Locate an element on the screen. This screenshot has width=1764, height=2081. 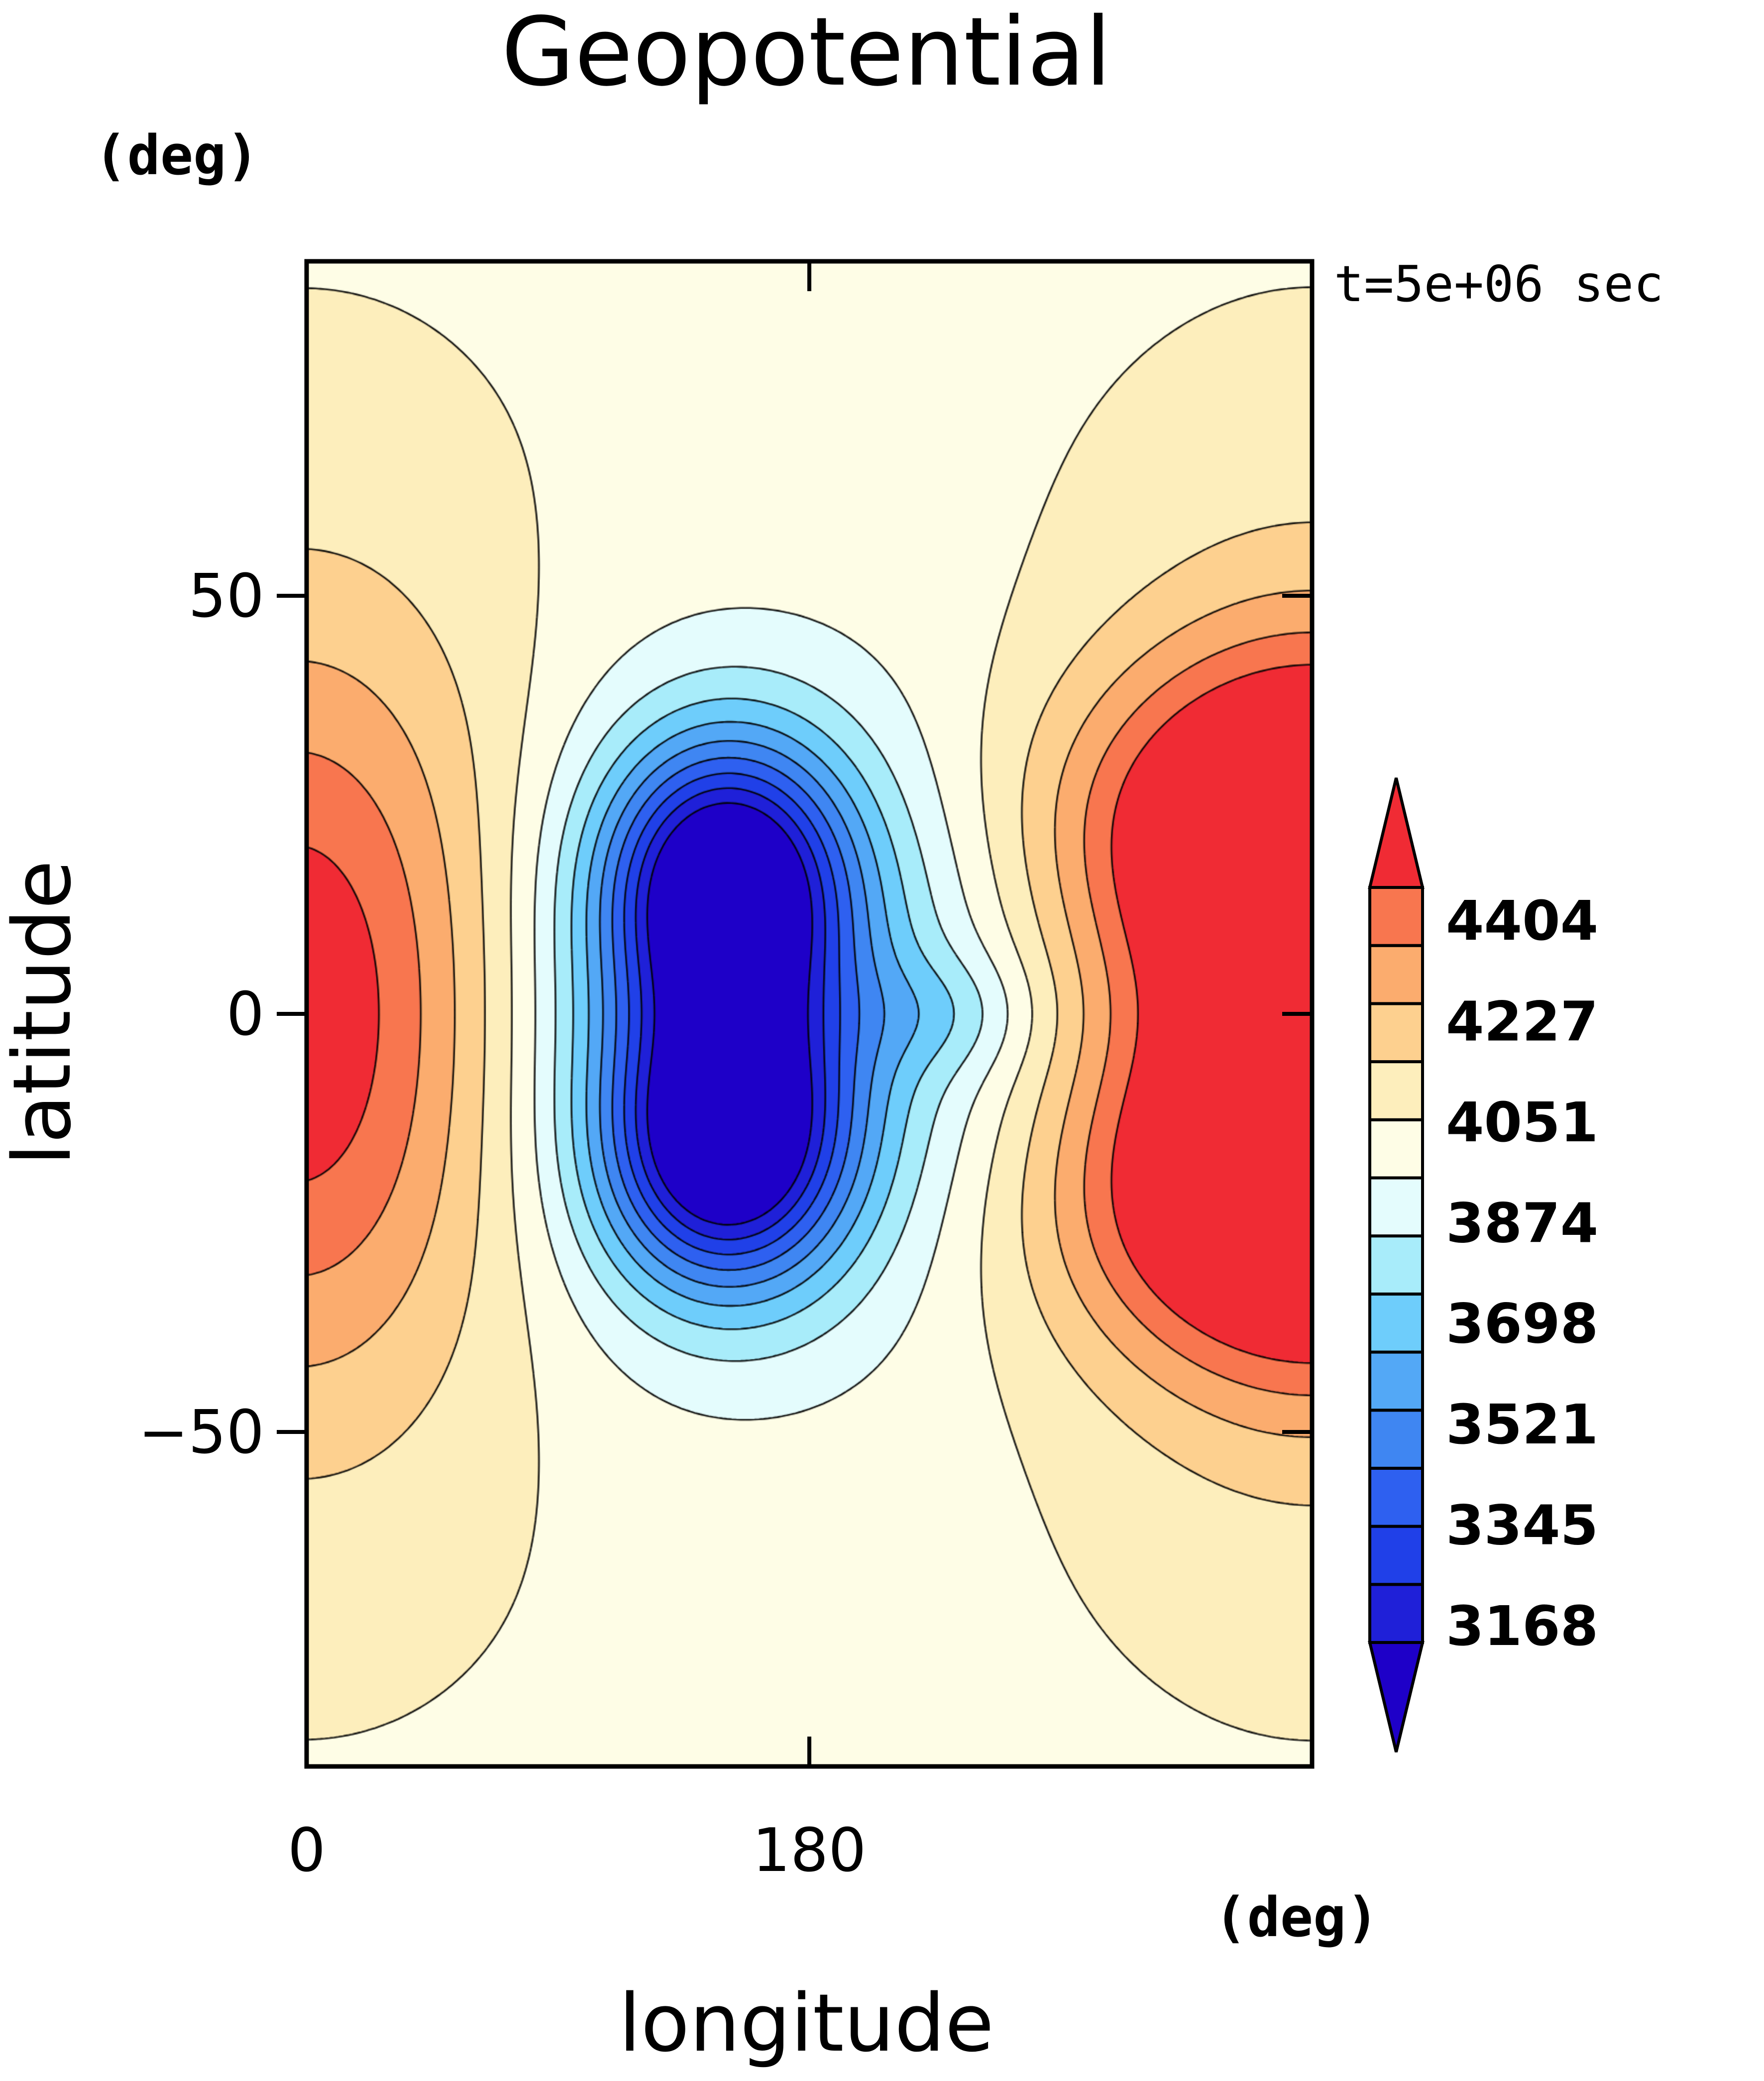
colorbar-extend-low is located at coordinates (1396, 1697).